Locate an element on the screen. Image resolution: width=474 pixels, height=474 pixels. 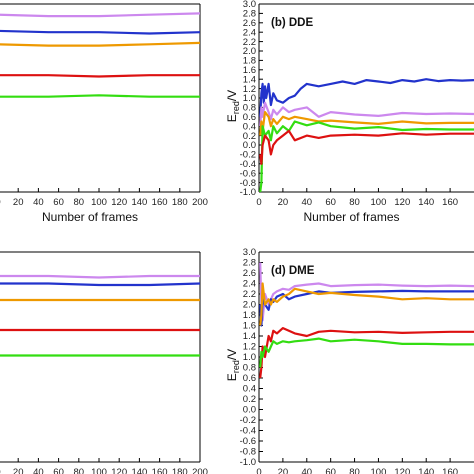
y-tick-label: -0.6 is located at coordinates (248, 173).